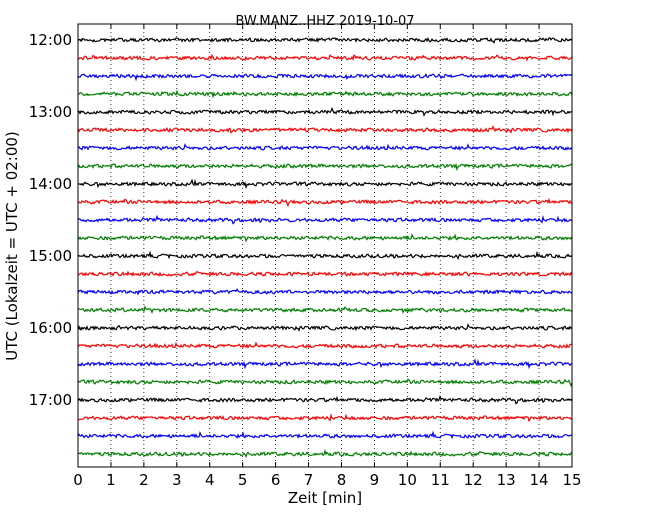 This screenshot has height=520, width=650. What do you see at coordinates (243, 480) in the screenshot?
I see `x-tick-label: 5` at bounding box center [243, 480].